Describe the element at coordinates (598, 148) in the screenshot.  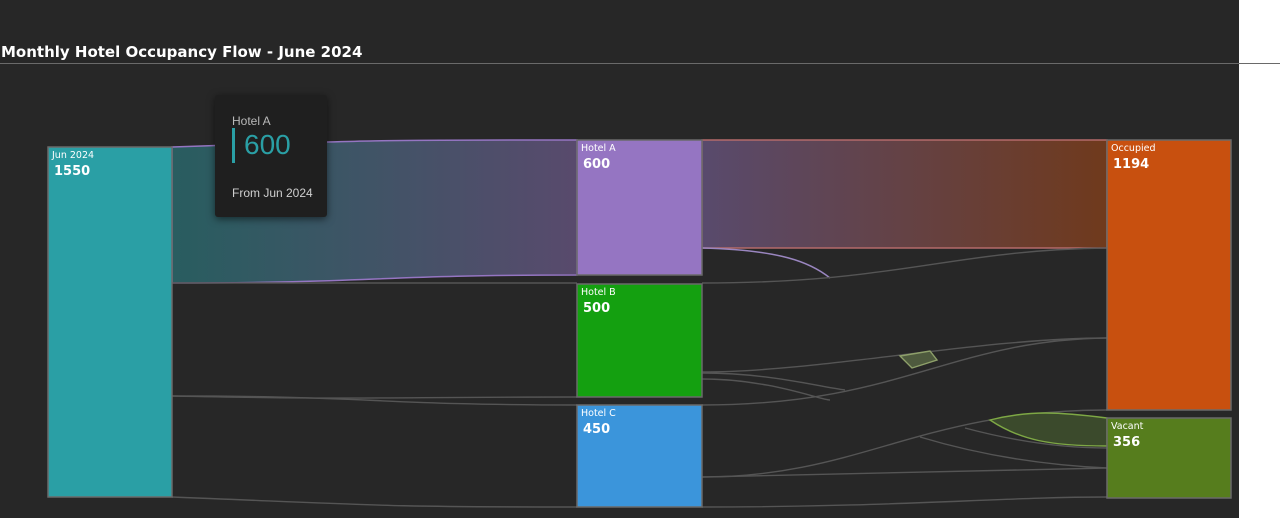
I see `node-name-label: Hotel A` at that location.